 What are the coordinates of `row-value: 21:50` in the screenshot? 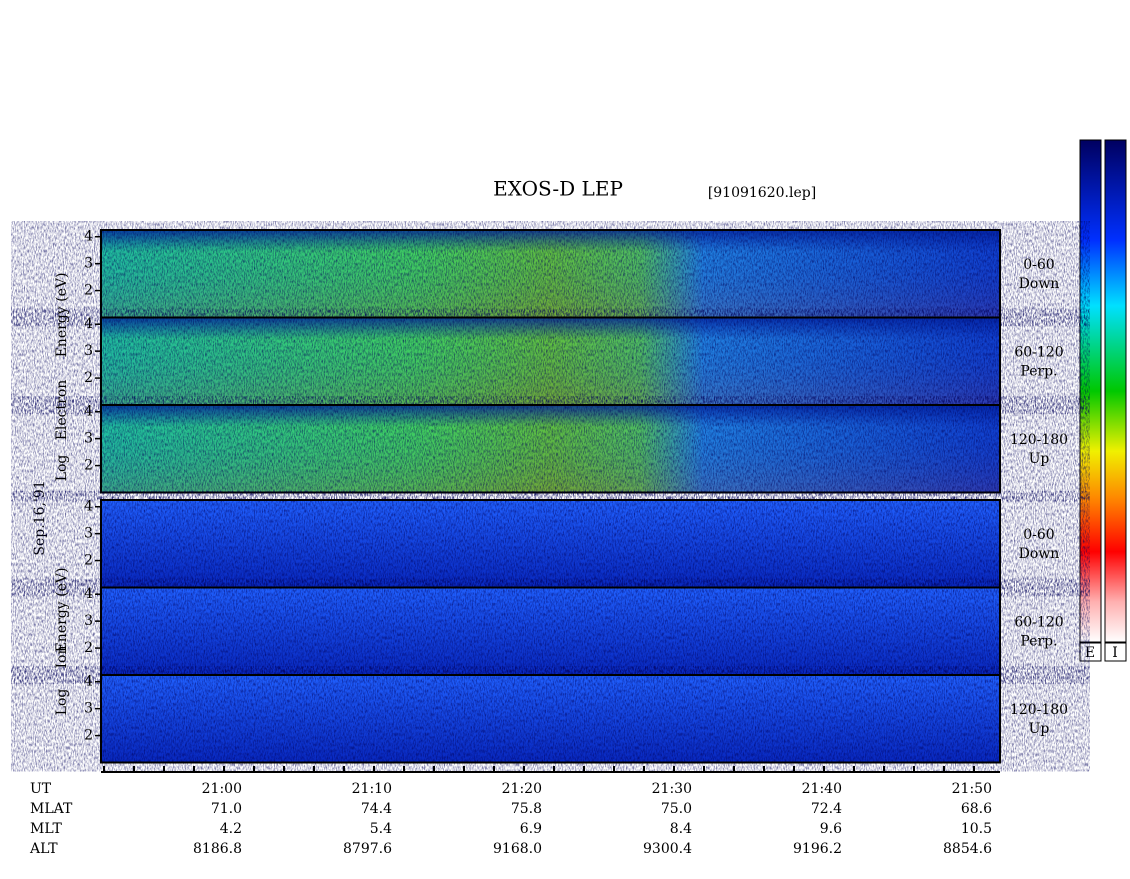 It's located at (972, 789).